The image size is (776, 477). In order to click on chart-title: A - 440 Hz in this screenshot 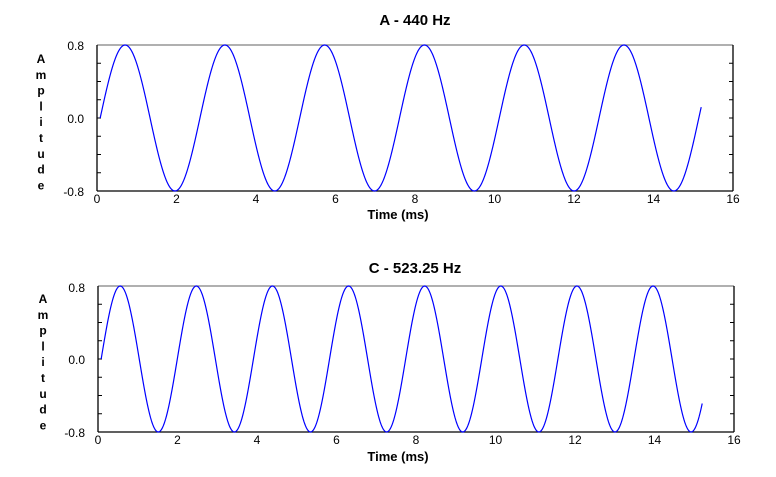, I will do `click(414, 20)`.